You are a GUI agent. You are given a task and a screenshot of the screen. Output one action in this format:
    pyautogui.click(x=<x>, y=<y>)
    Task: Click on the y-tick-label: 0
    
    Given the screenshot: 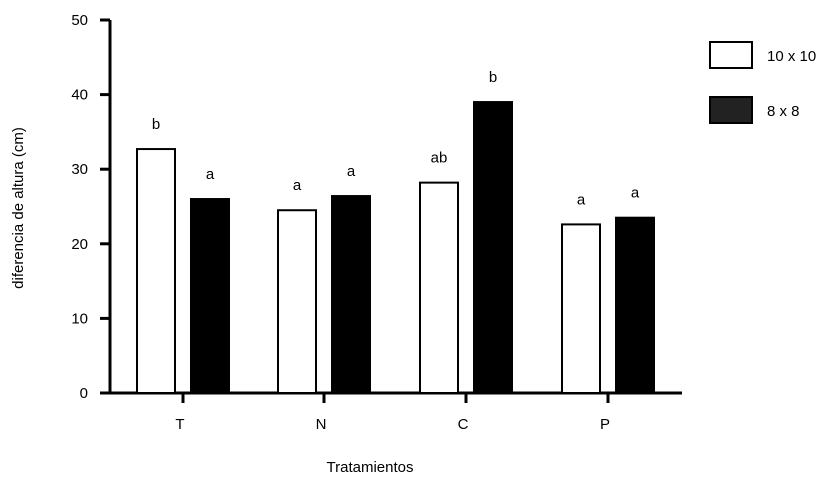 What is the action you would take?
    pyautogui.click(x=84, y=393)
    